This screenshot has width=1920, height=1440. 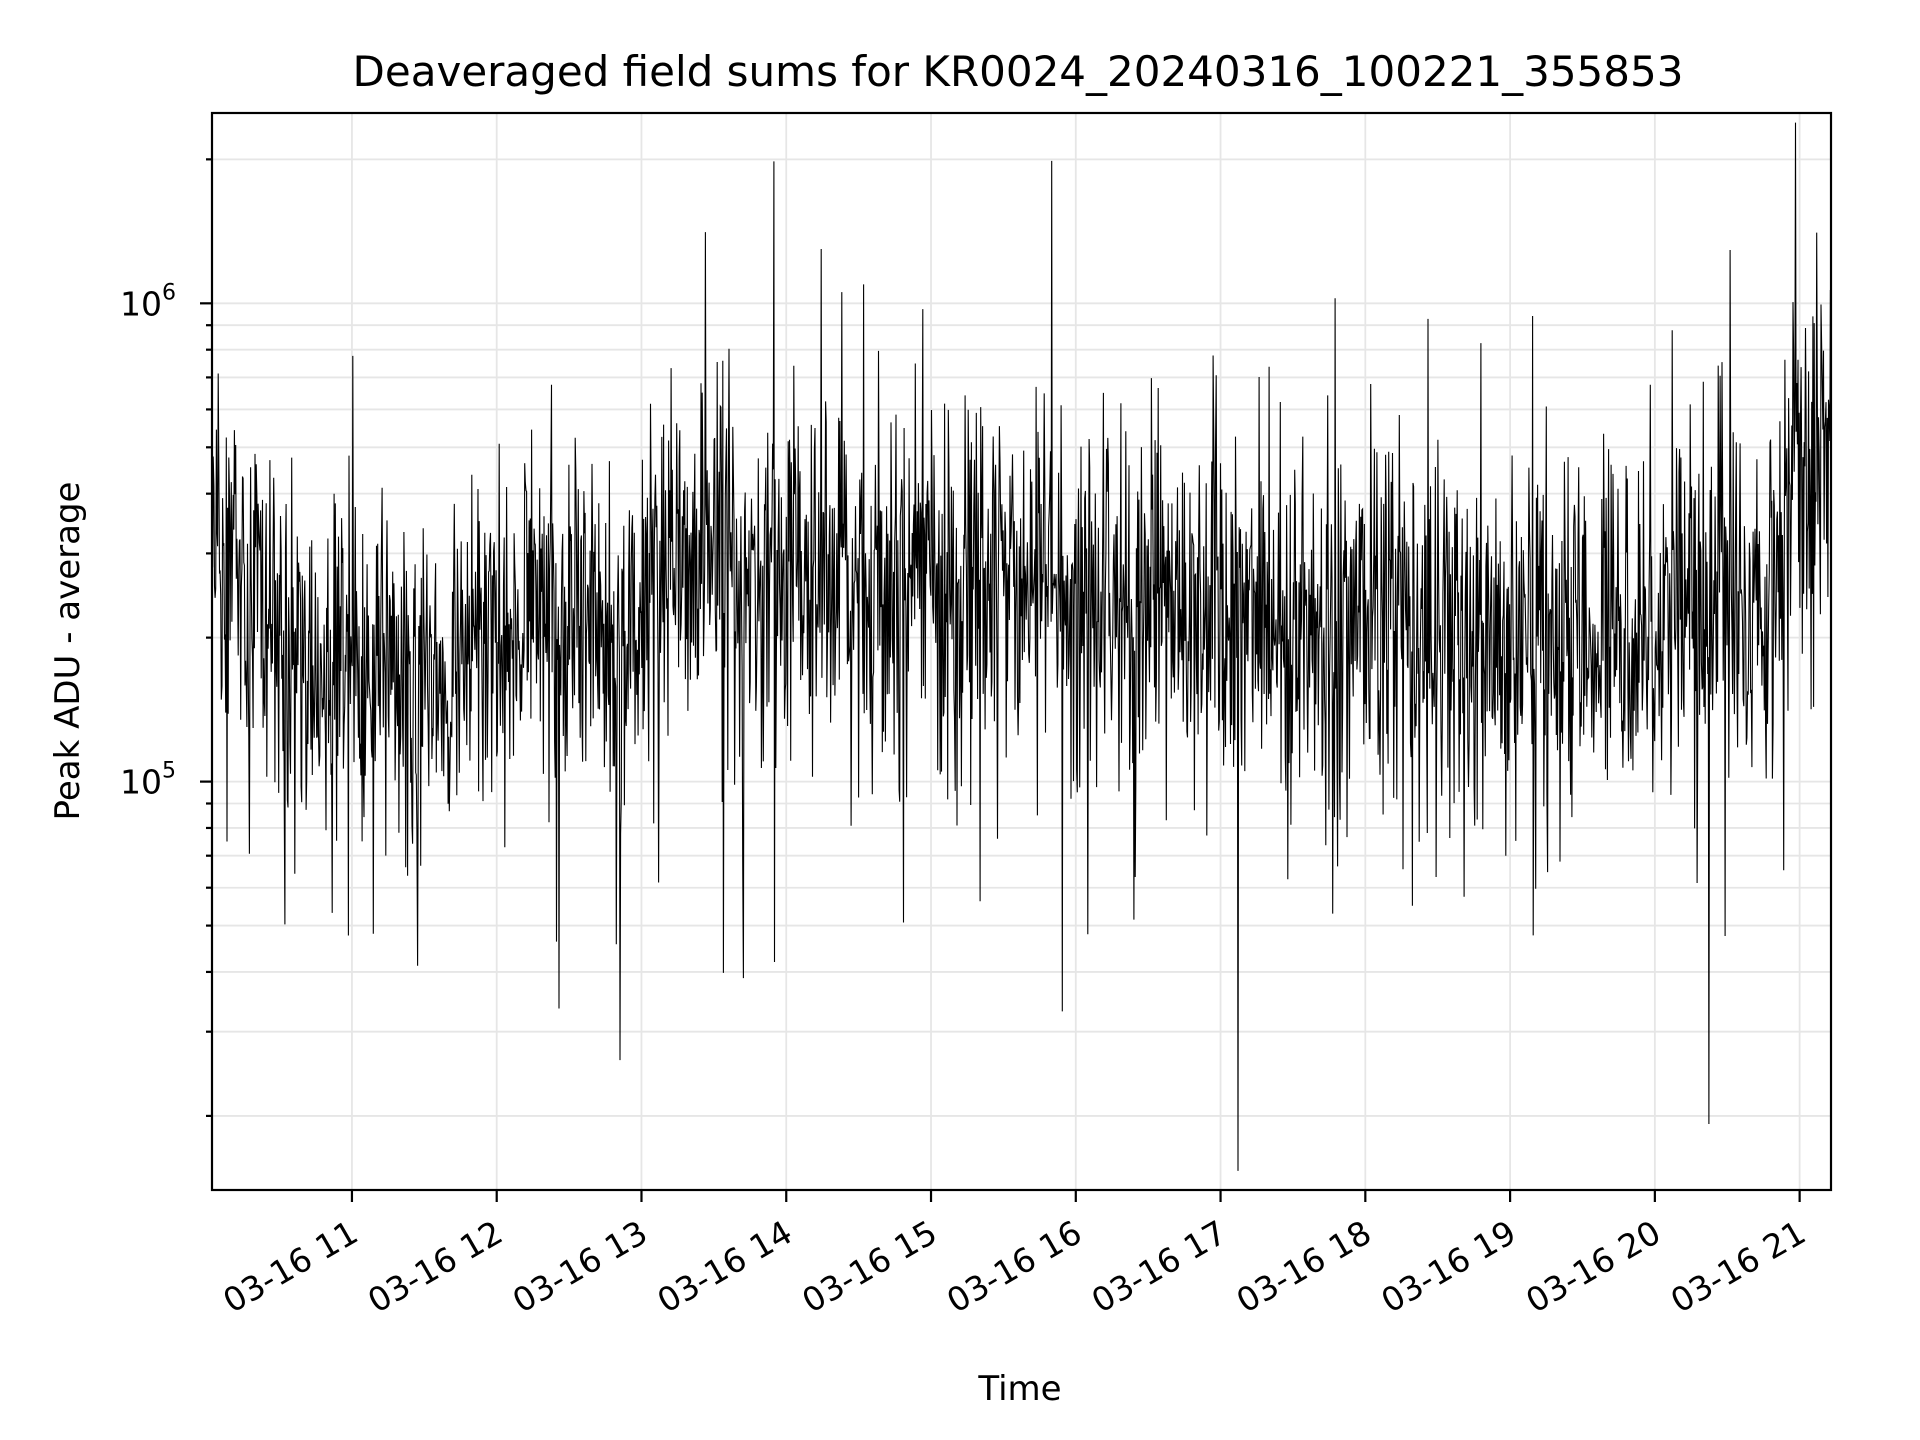 What do you see at coordinates (148, 780) in the screenshot?
I see `y-tick-label: 10⁵` at bounding box center [148, 780].